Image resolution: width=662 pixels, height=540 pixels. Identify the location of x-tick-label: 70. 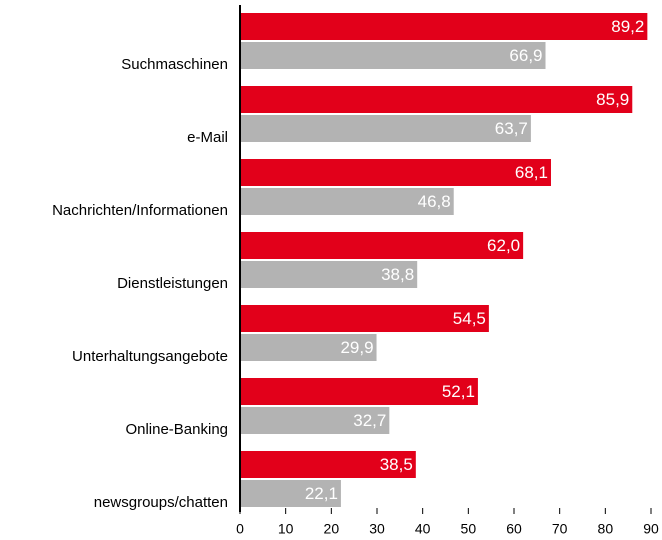
(560, 529).